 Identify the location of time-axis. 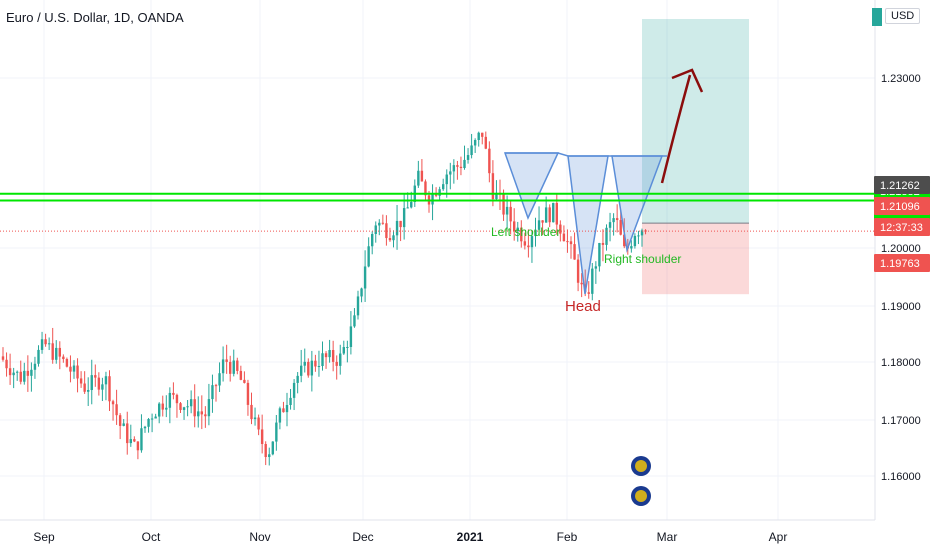
(466, 535).